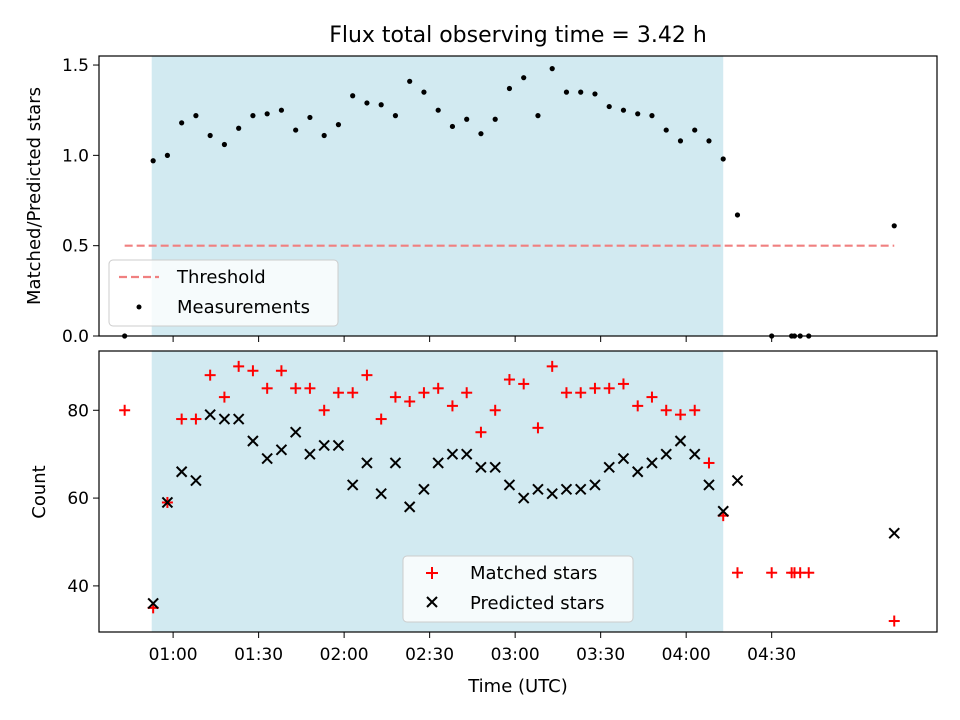 The width and height of the screenshot is (960, 720). Describe the element at coordinates (75, 156) in the screenshot. I see `top-y-tick-label: 1.0` at that location.